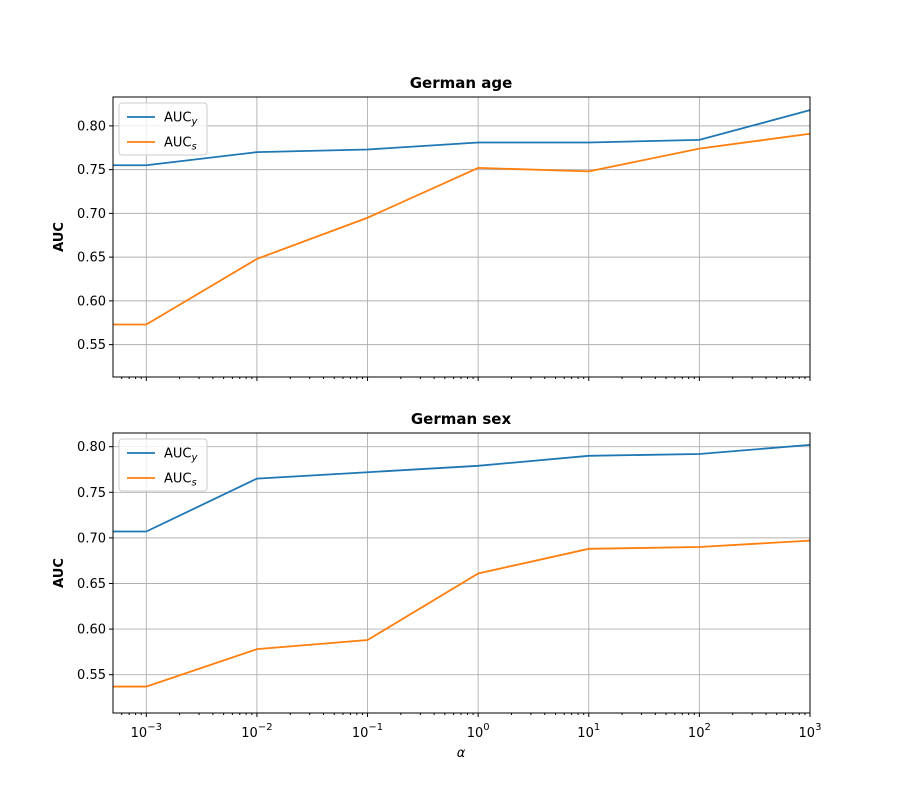  I want to click on subplot-title: German sex, so click(461, 419).